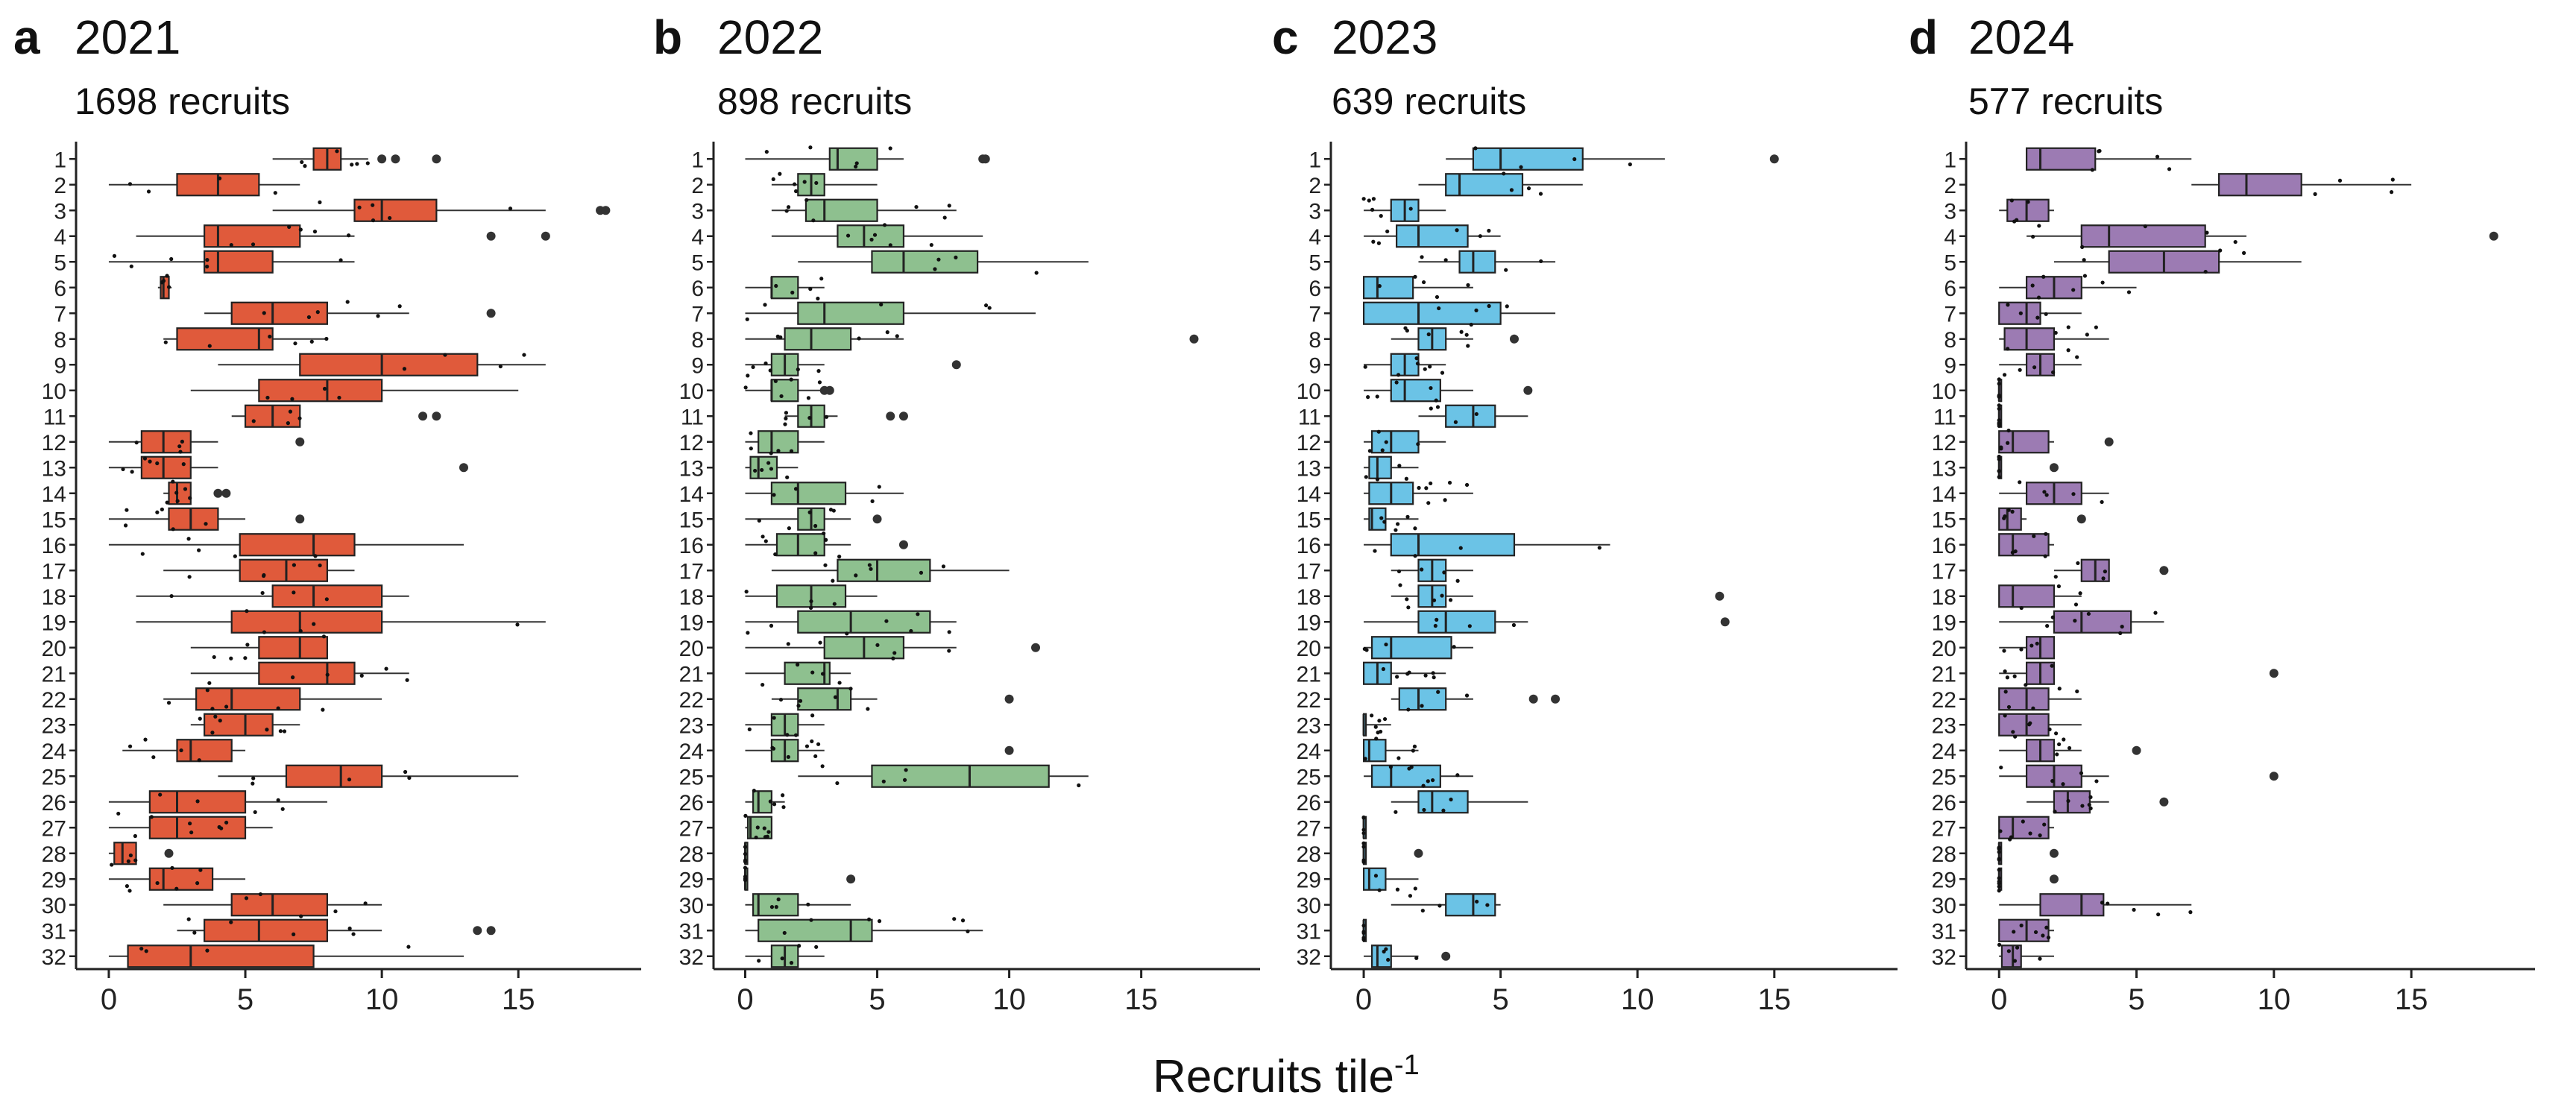 Image resolution: width=2576 pixels, height=1107 pixels. What do you see at coordinates (54, 469) in the screenshot?
I see `y-tick-label: 13` at bounding box center [54, 469].